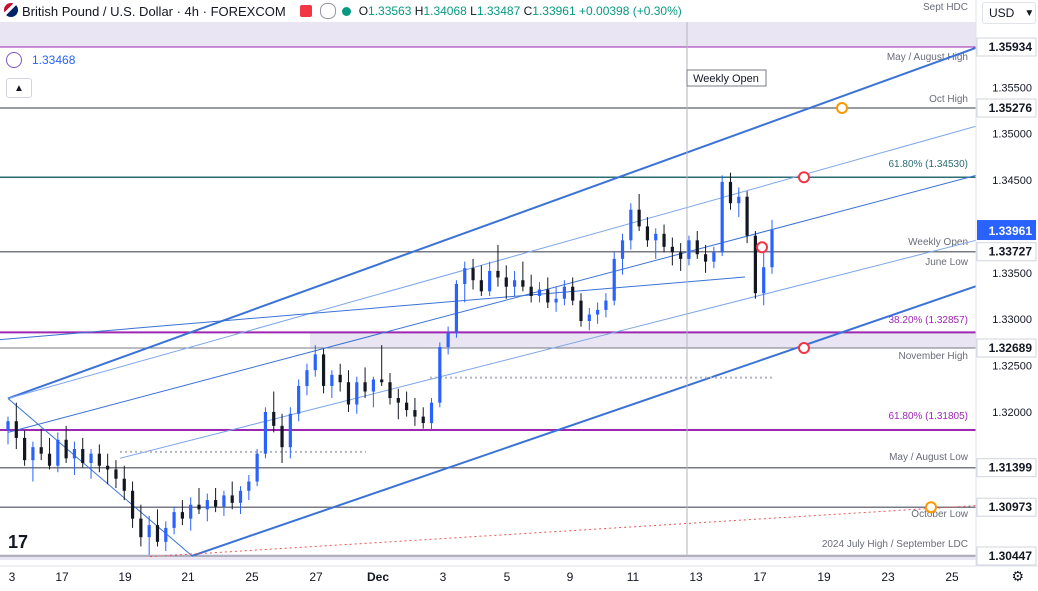  I want to click on indicator-legend: 1.33468, so click(40, 60).